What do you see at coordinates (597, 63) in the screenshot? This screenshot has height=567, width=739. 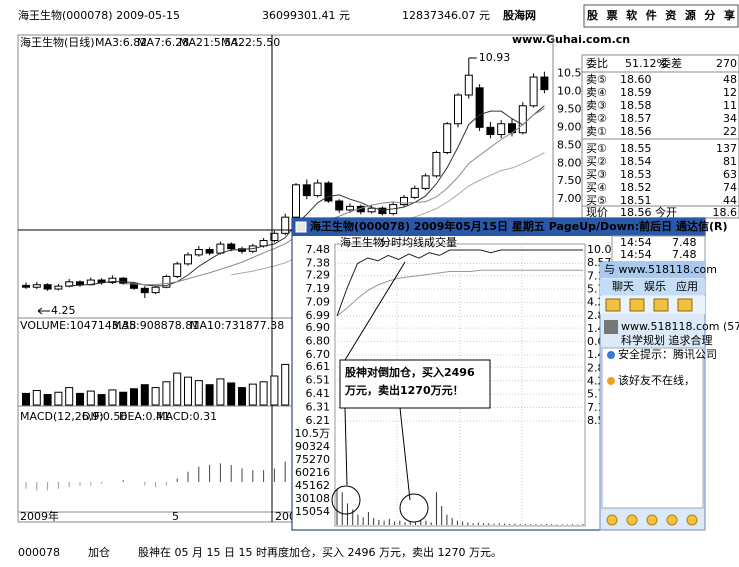 I see `orderbook-head: 委比` at bounding box center [597, 63].